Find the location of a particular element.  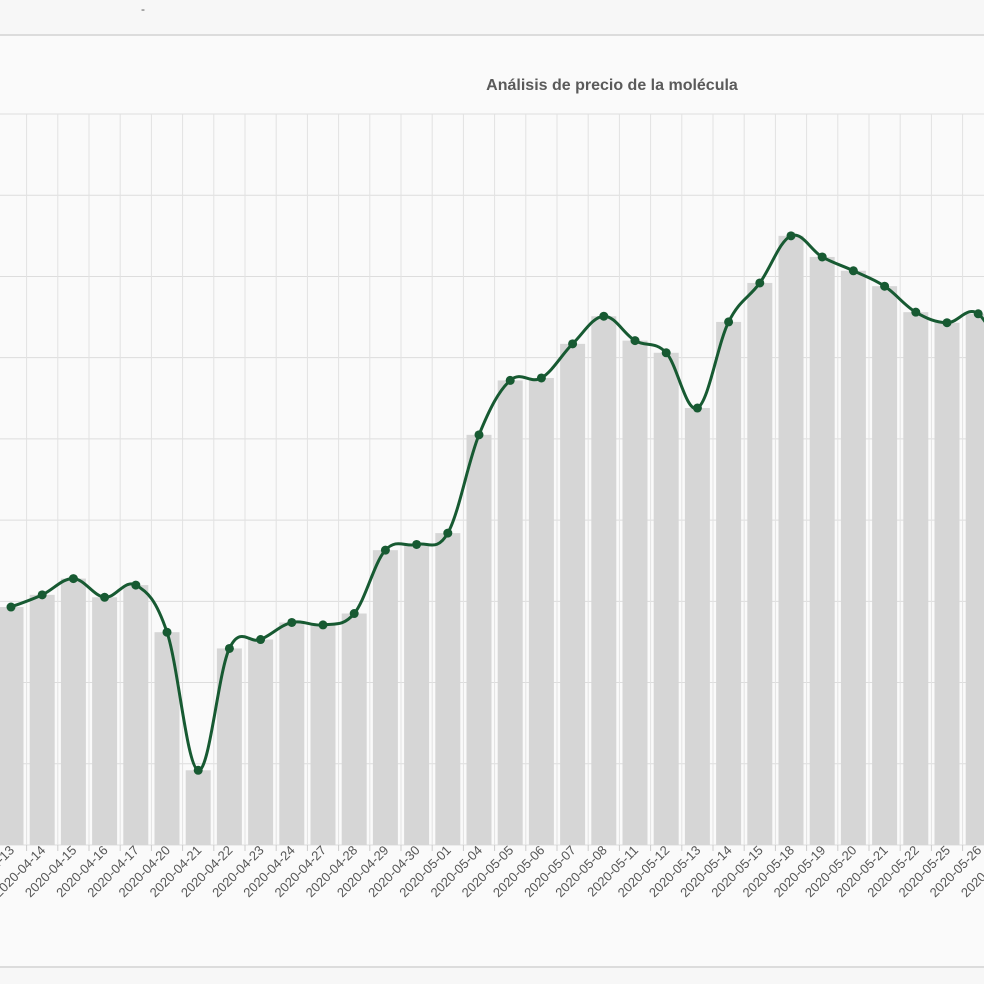

bottom-divider is located at coordinates (492, 967).